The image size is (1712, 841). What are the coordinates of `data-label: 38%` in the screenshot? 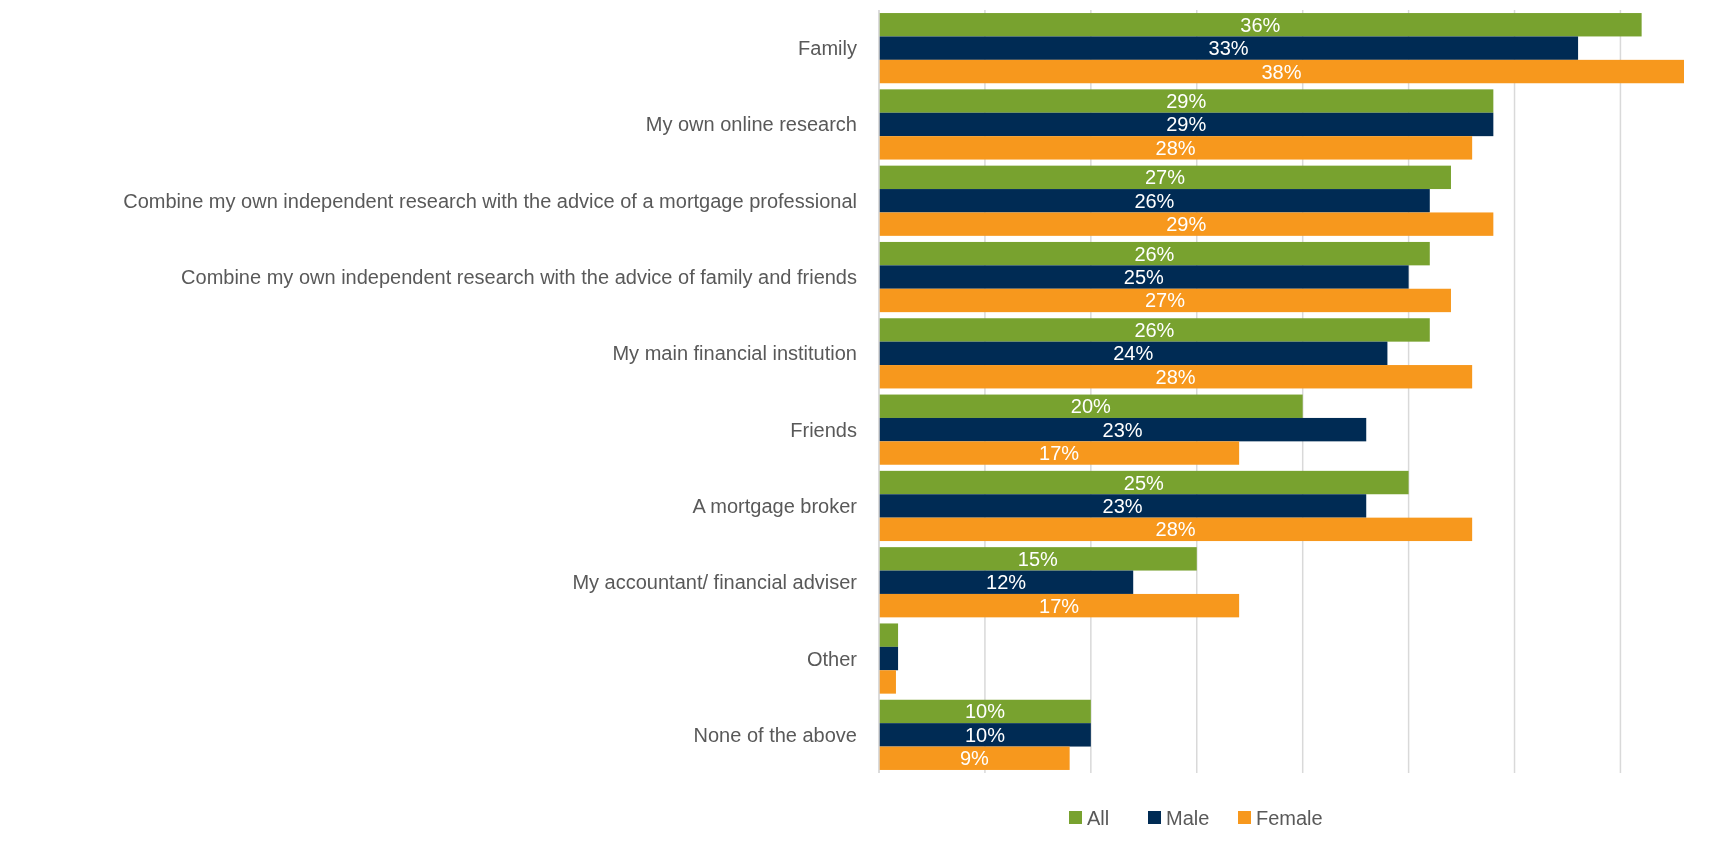 It's located at (1281, 71).